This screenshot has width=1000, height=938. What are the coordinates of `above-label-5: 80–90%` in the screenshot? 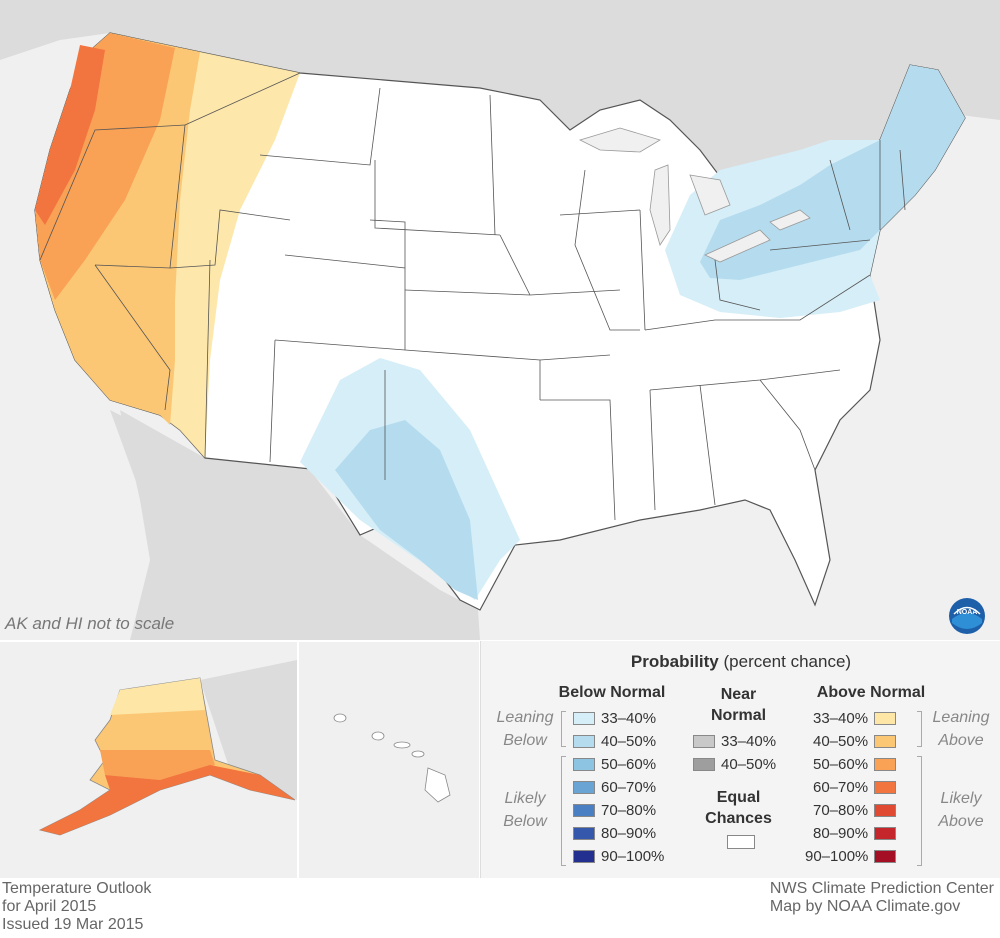 It's located at (841, 833).